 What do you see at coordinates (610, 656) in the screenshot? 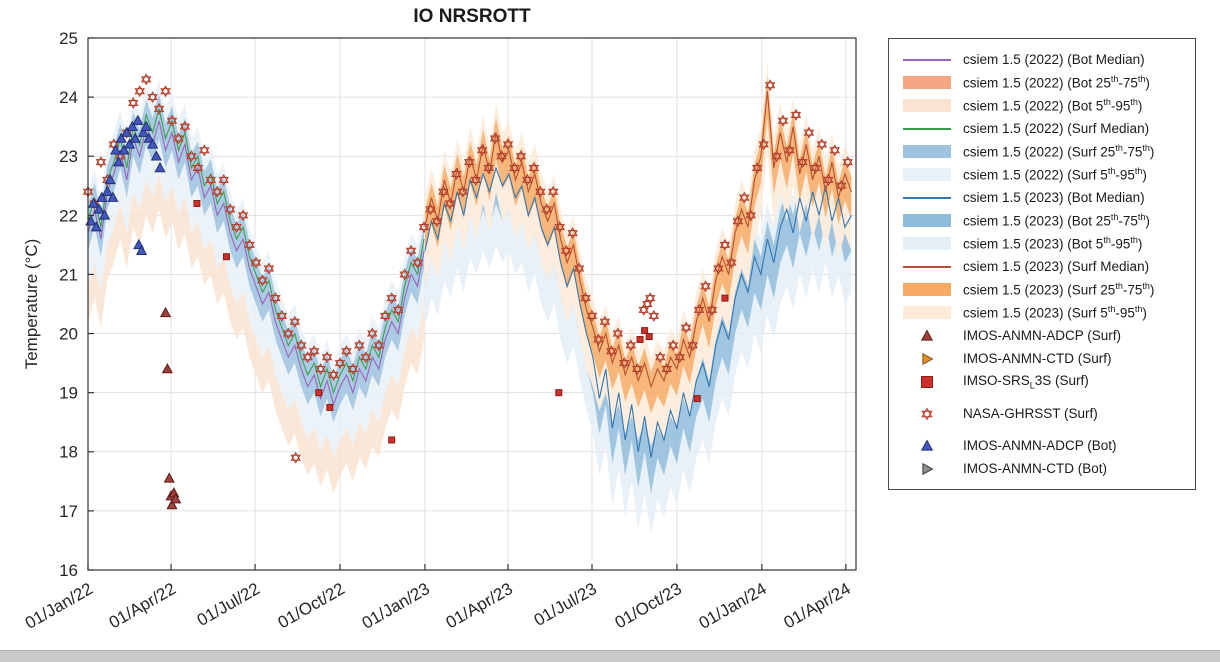
I see `window-edge` at bounding box center [610, 656].